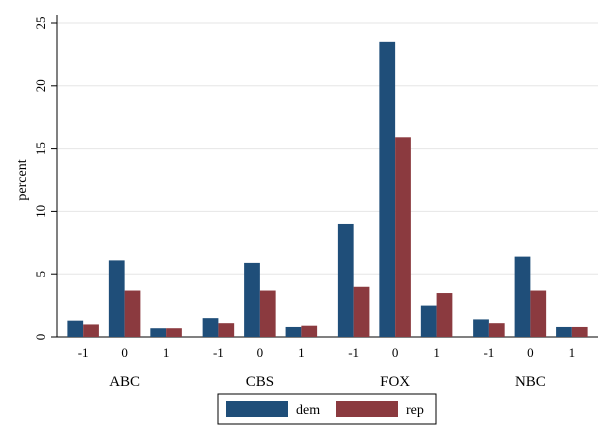  I want to click on bar-rep-abc--1, so click(91, 330).